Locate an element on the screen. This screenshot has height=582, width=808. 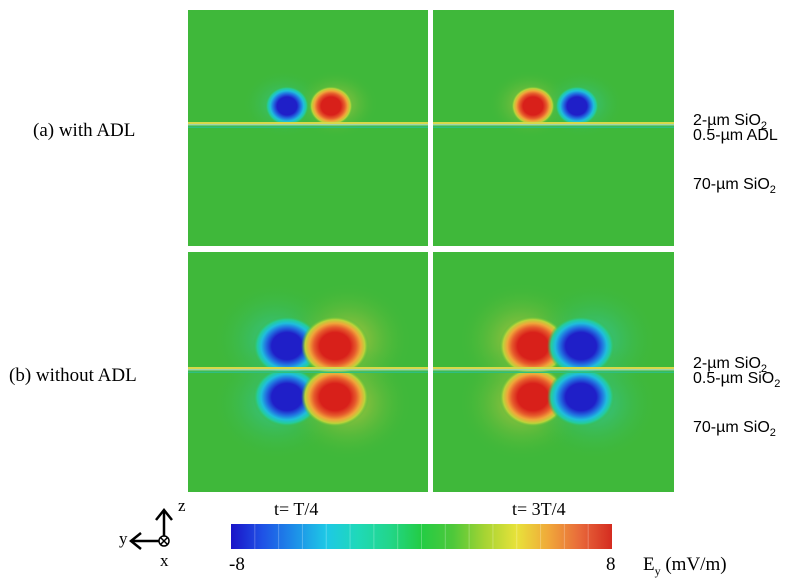
colorbar-min-label: -8 is located at coordinates (237, 564).